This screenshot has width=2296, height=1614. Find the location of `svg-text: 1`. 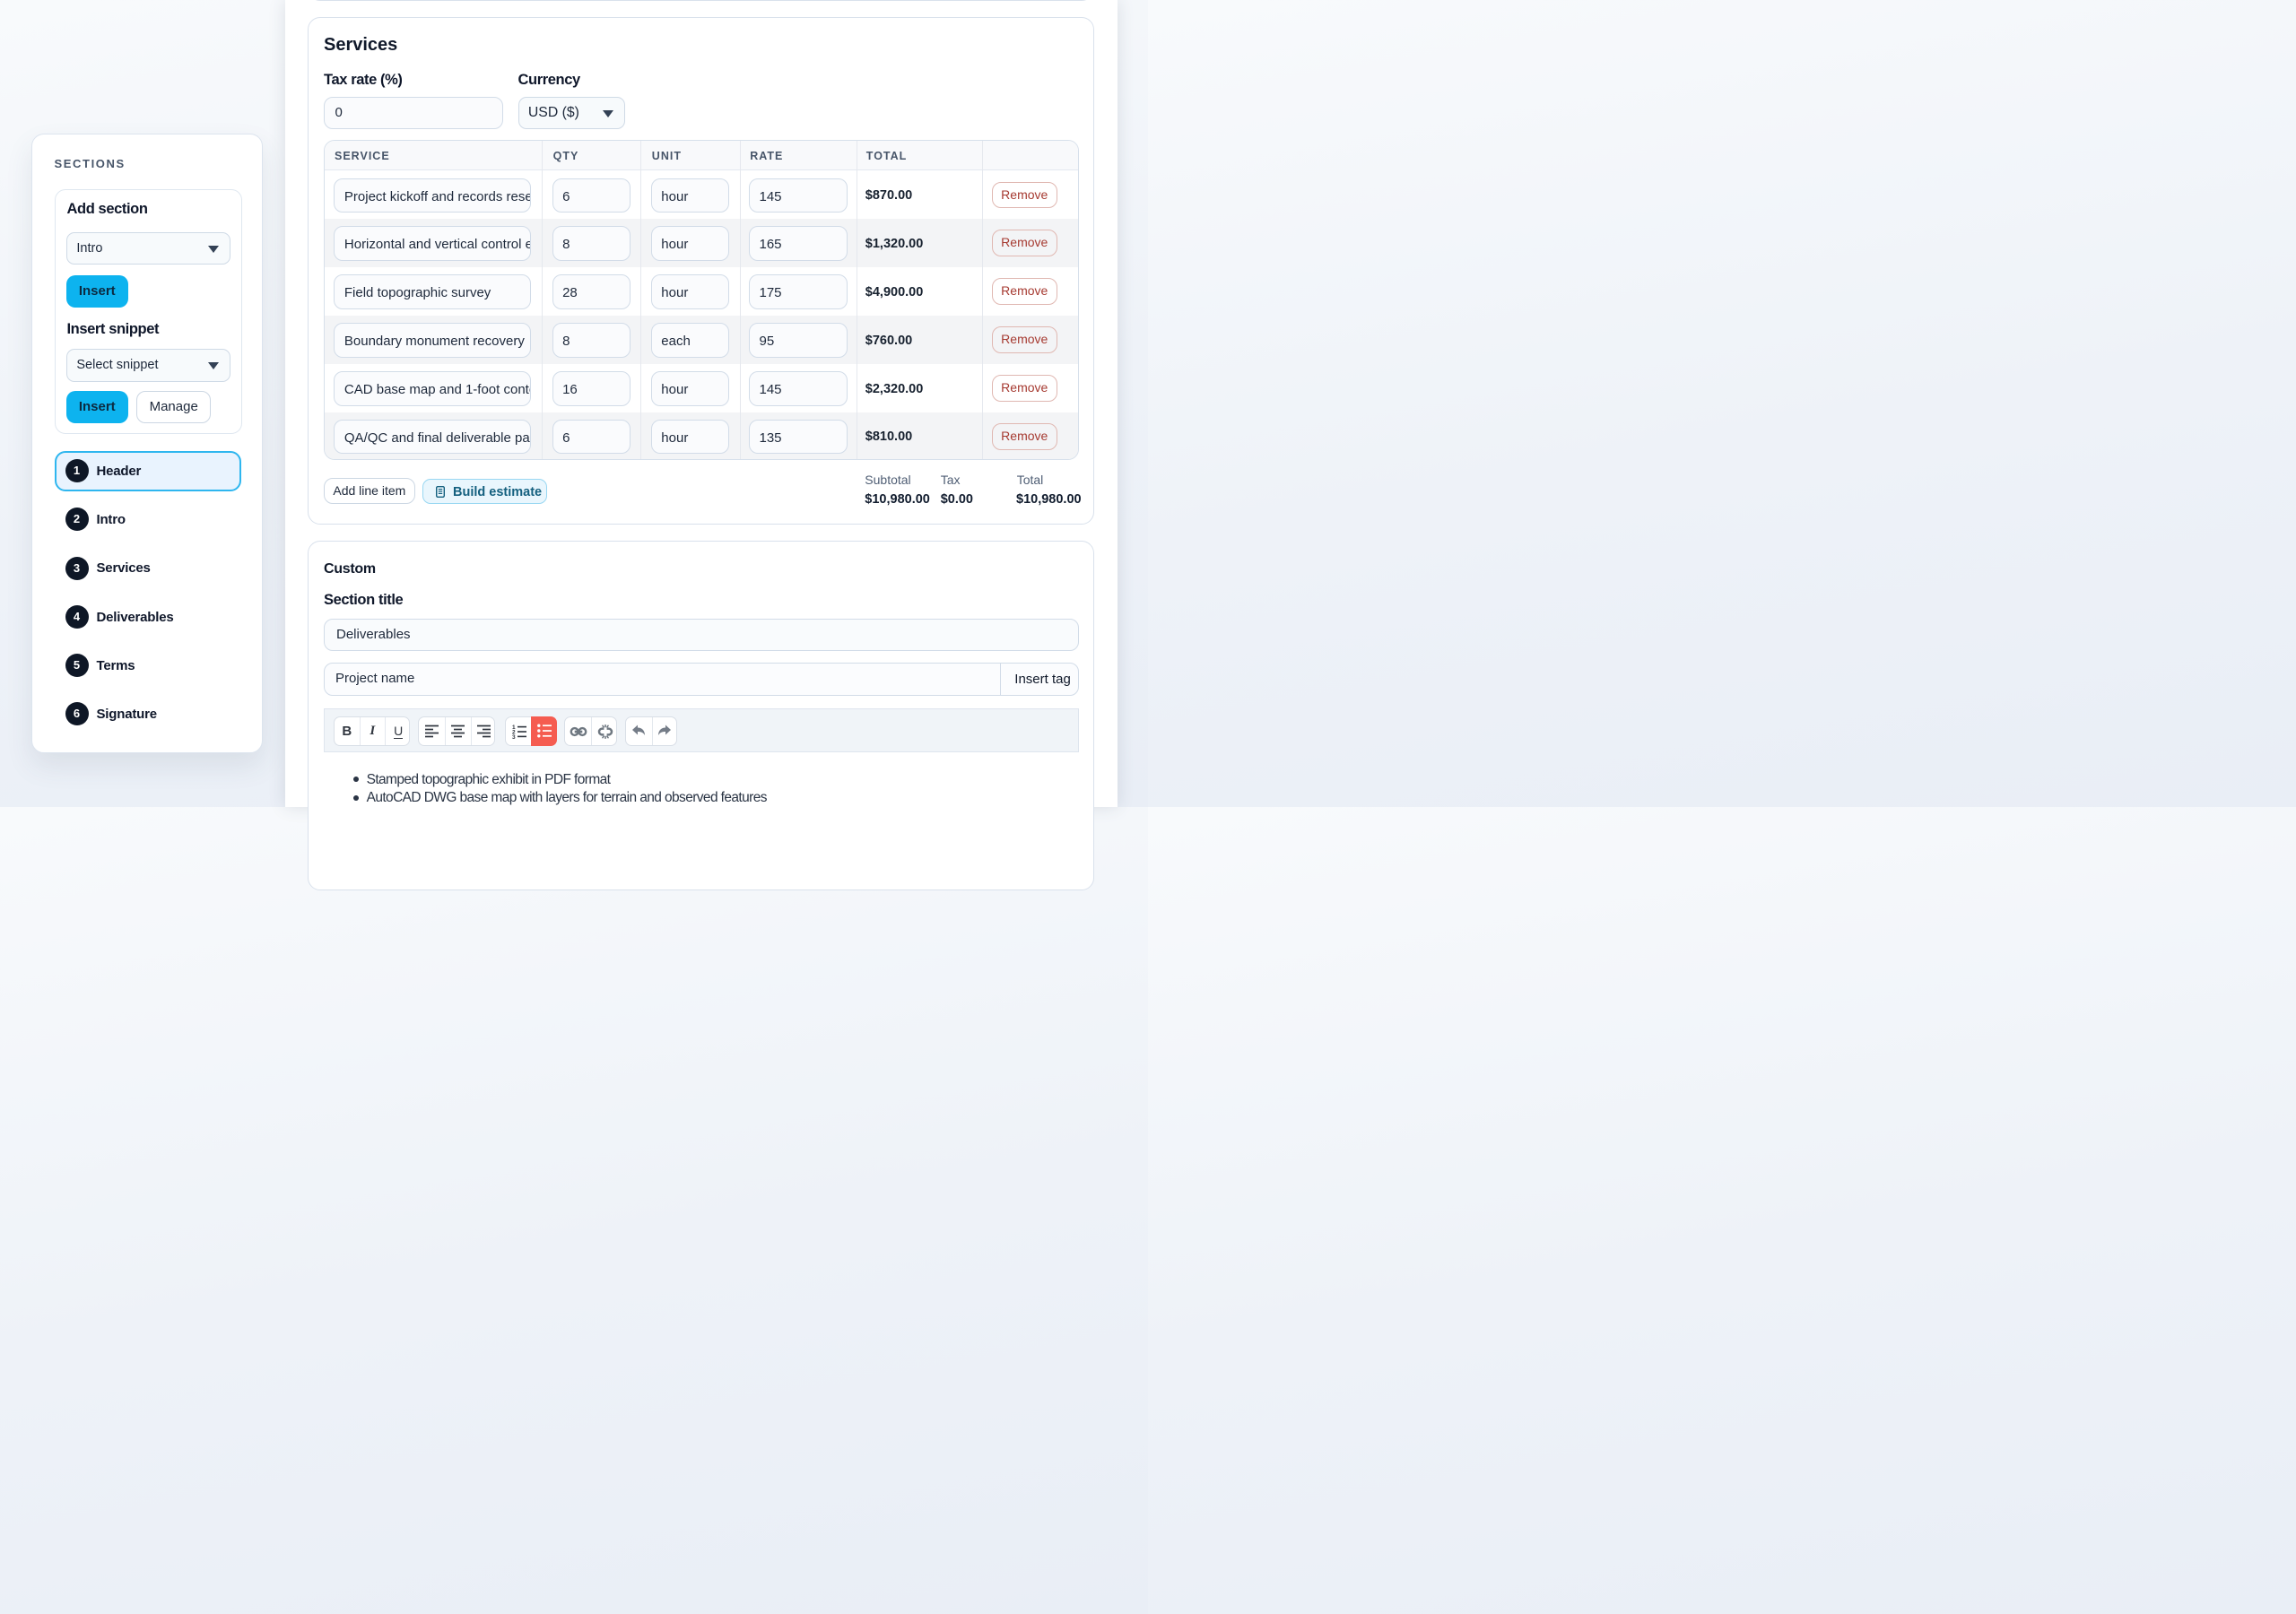

svg-text: 1 is located at coordinates (514, 728).